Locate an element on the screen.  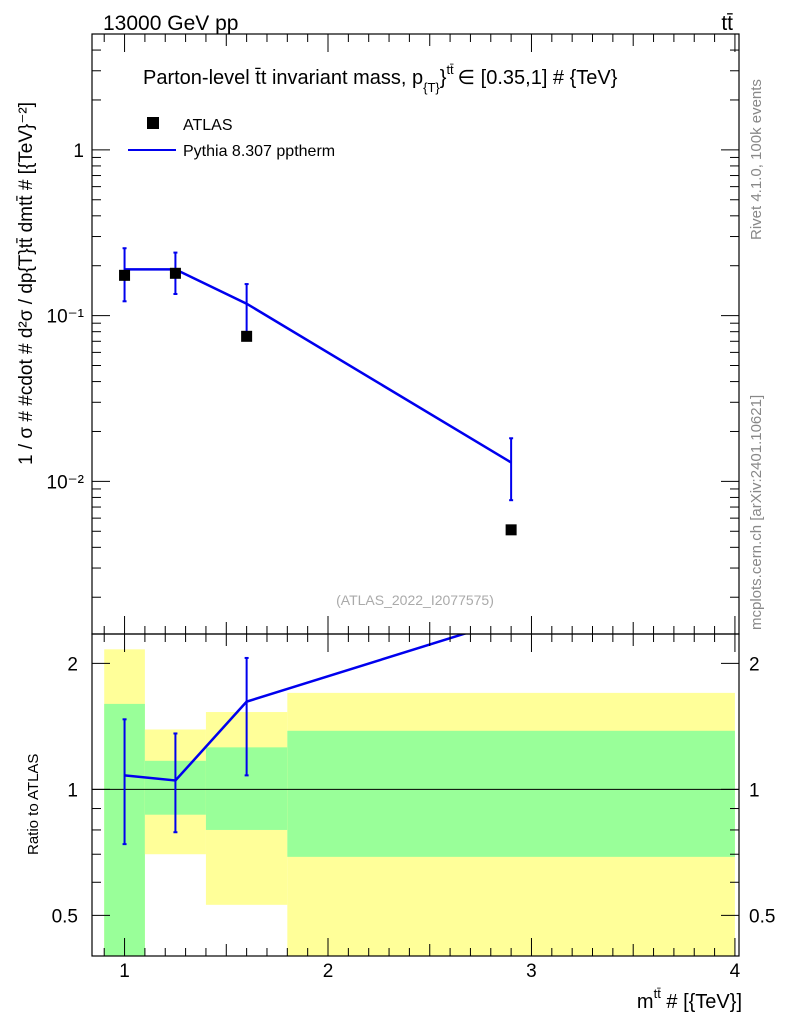
xtick-label-0: 1 is located at coordinates (124, 971).